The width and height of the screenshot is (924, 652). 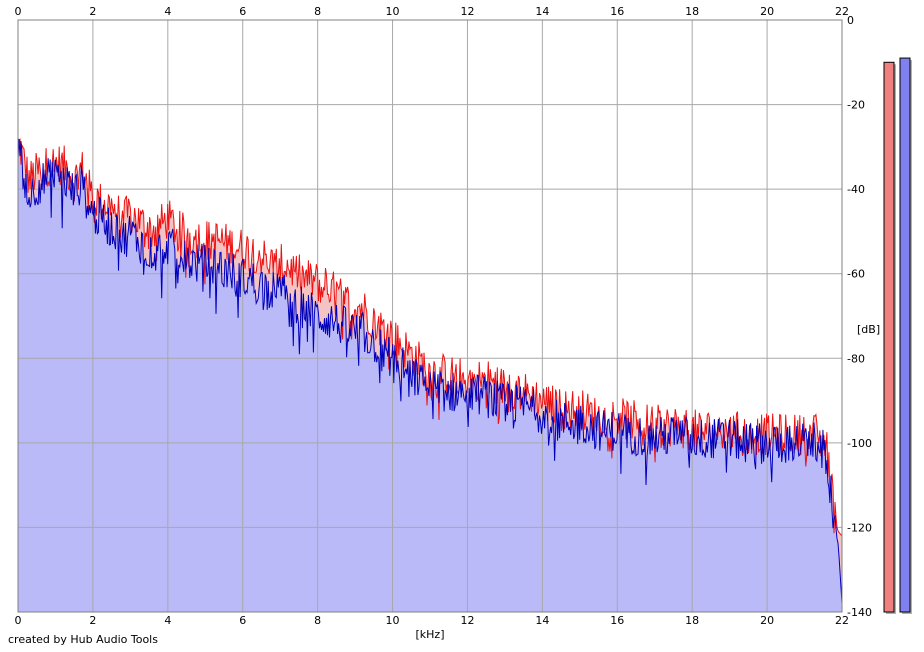 What do you see at coordinates (859, 612) in the screenshot?
I see `y-tick-label: -140` at bounding box center [859, 612].